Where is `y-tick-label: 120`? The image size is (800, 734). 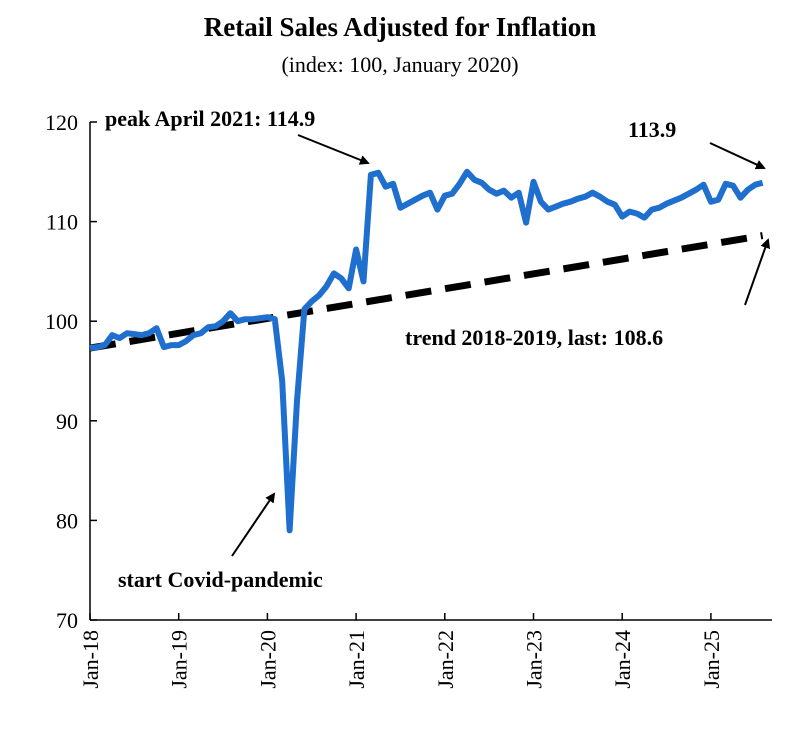 y-tick-label: 120 is located at coordinates (61, 122).